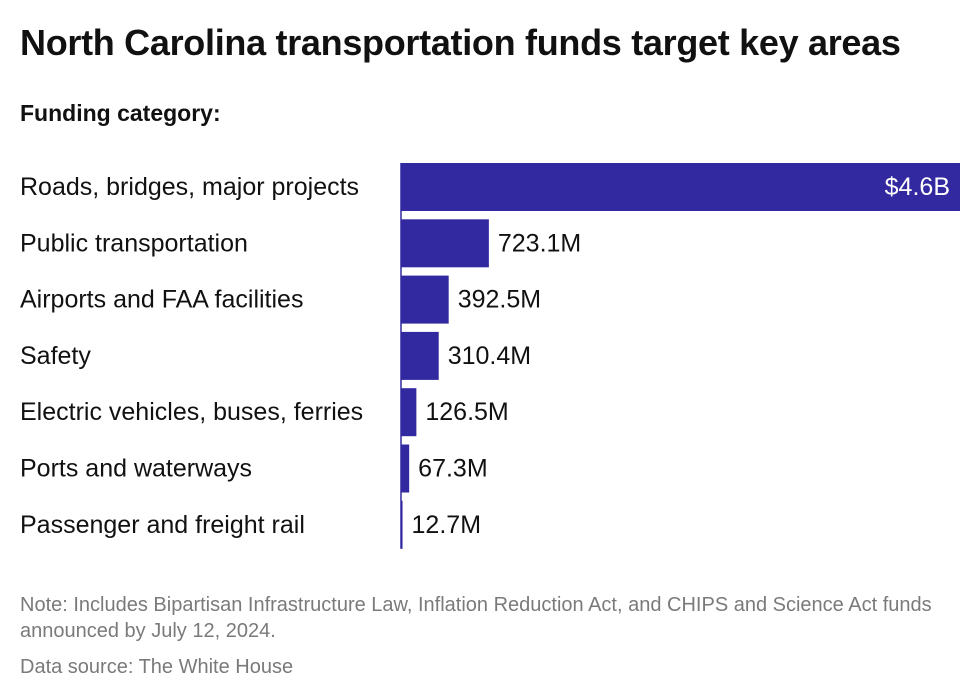  What do you see at coordinates (136, 469) in the screenshot?
I see `category-label: Ports and waterways` at bounding box center [136, 469].